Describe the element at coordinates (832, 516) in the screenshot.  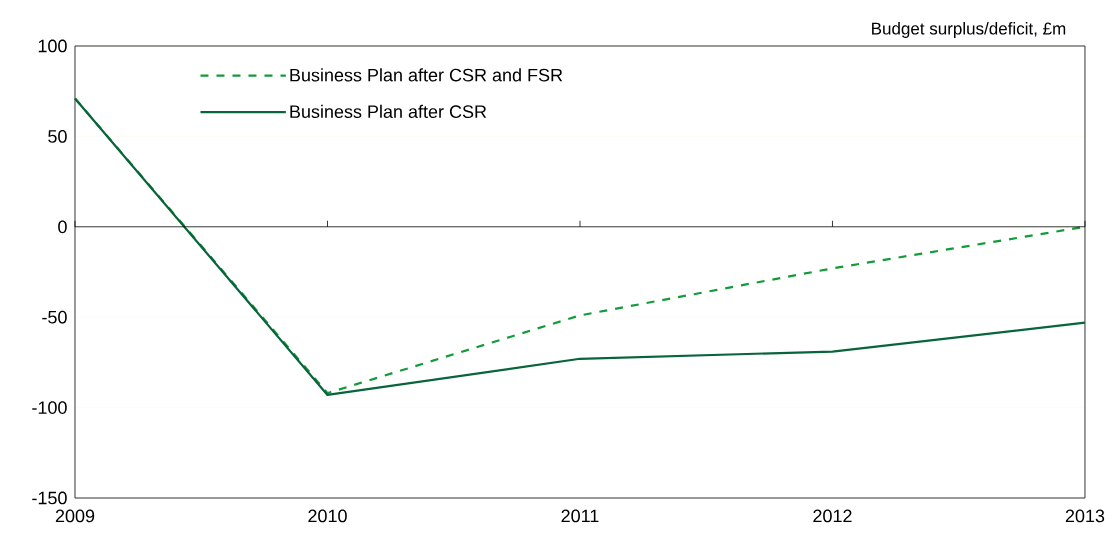
I see `x-tick-label: 2012` at that location.